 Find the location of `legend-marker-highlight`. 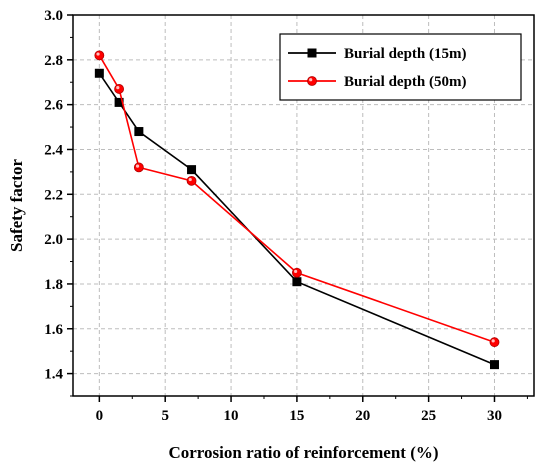

legend-marker-highlight is located at coordinates (311, 80).